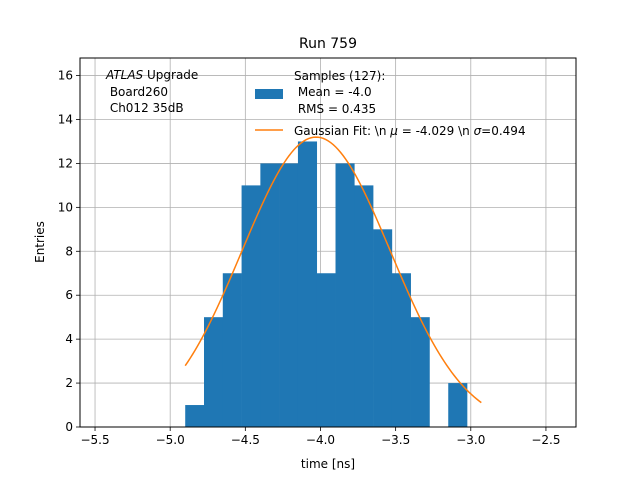 The image size is (640, 480). I want to click on legend-histogram-line-1: Samples (127):, so click(339, 76).